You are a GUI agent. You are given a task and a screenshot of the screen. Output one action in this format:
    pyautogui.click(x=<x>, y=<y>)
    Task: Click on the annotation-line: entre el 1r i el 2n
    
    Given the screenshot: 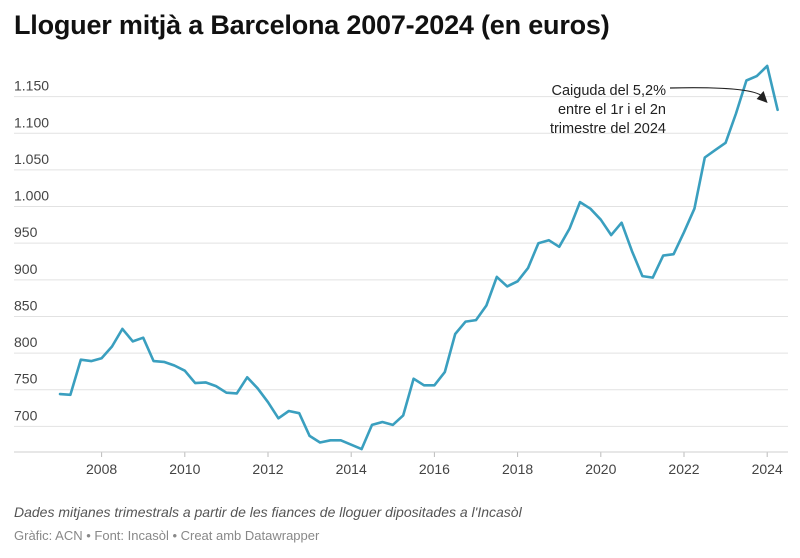 What is the action you would take?
    pyautogui.click(x=612, y=110)
    